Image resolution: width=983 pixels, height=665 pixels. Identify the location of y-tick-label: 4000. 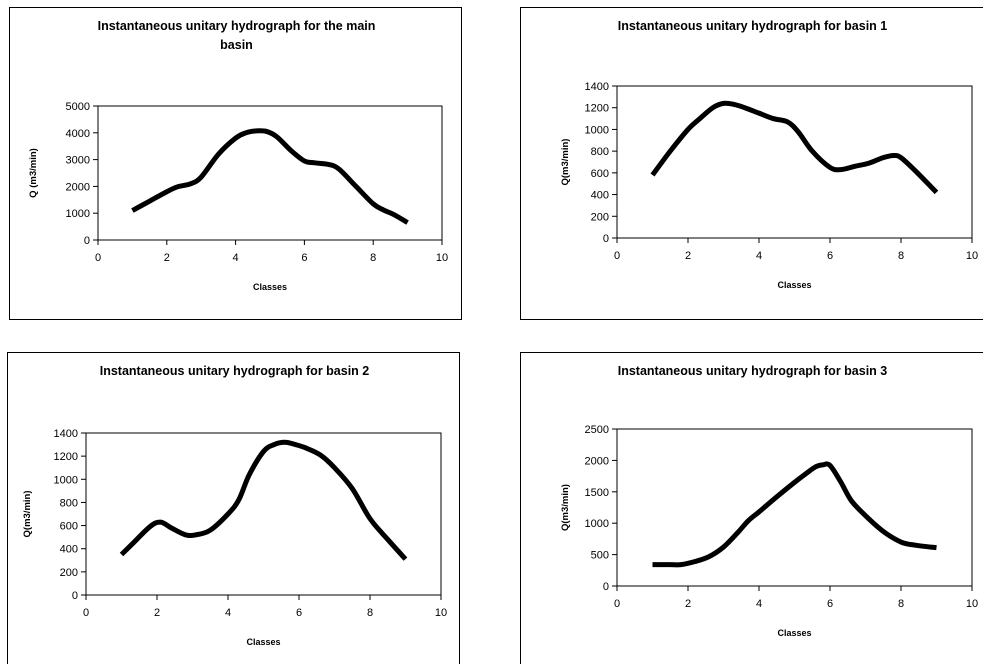
(78, 134).